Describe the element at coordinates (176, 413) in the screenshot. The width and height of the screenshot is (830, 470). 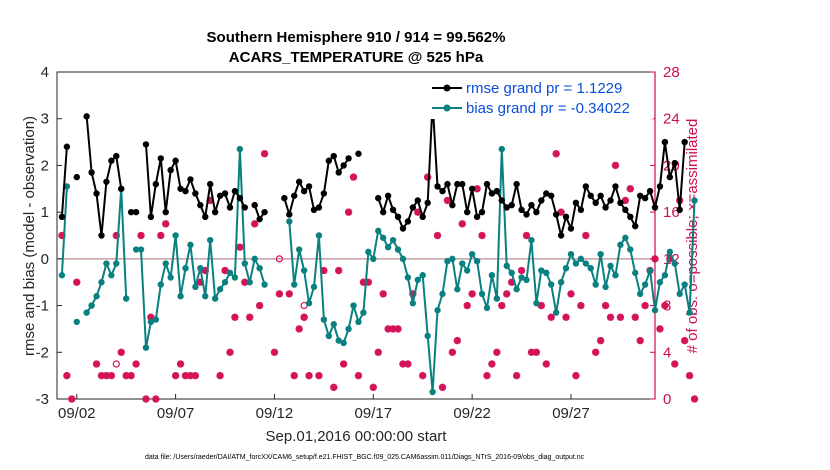
I see `x-tick-label: 09/07` at that location.